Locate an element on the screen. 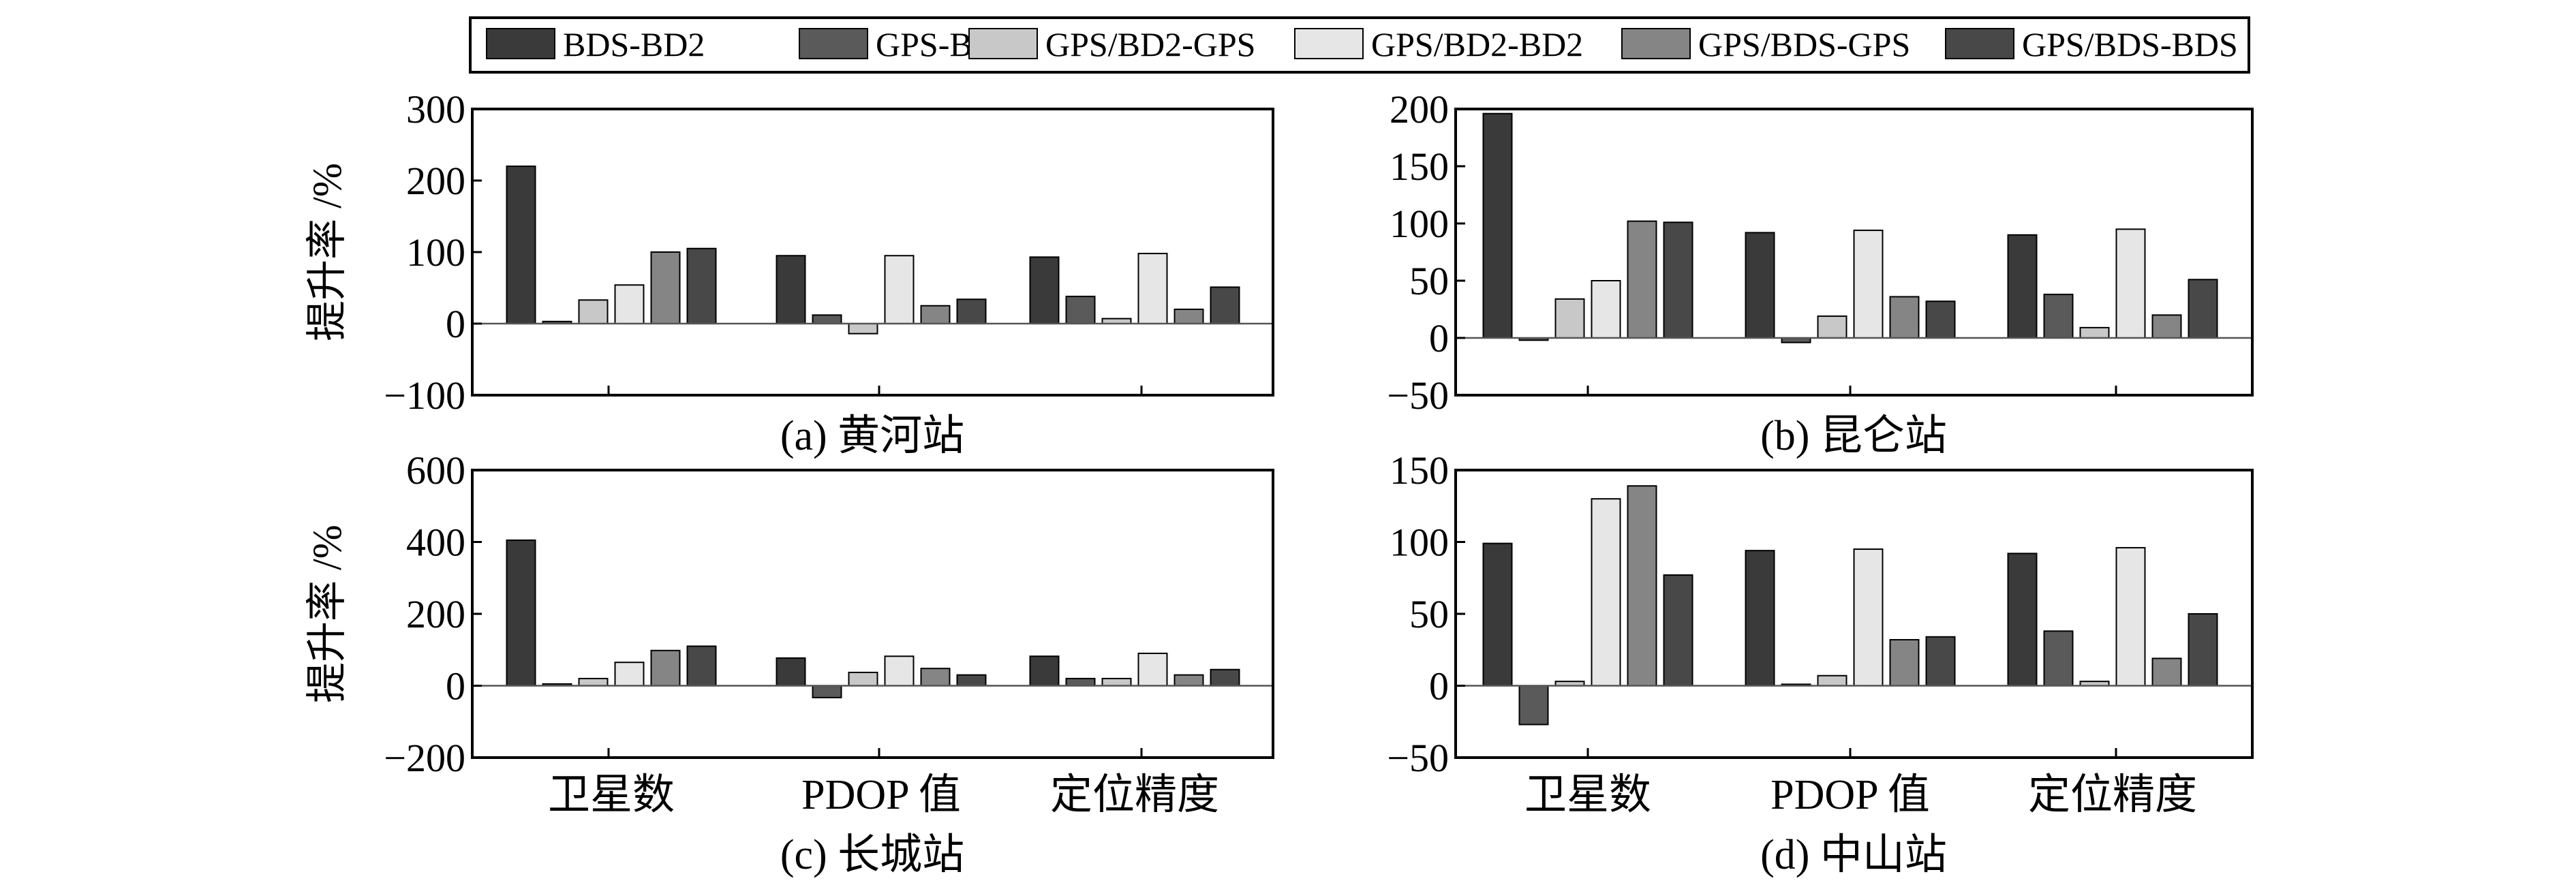 The width and height of the screenshot is (2576, 885). legend-label: GPS/BDS-GPS is located at coordinates (1804, 44).